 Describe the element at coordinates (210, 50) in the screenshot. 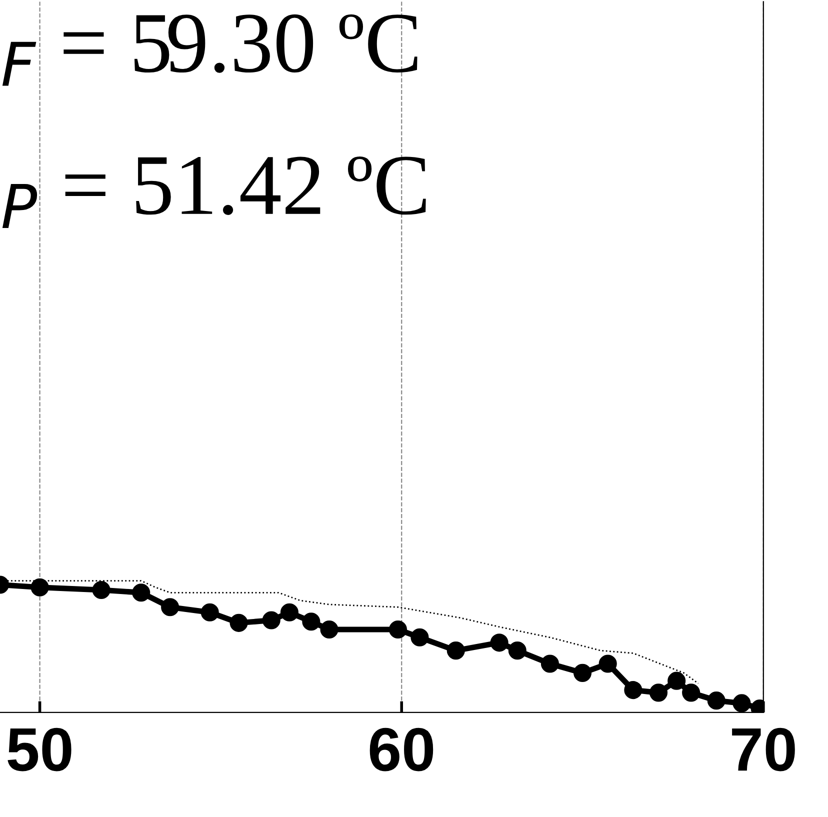

I see `text: $_{F}$ = 59.30 ºC` at that location.